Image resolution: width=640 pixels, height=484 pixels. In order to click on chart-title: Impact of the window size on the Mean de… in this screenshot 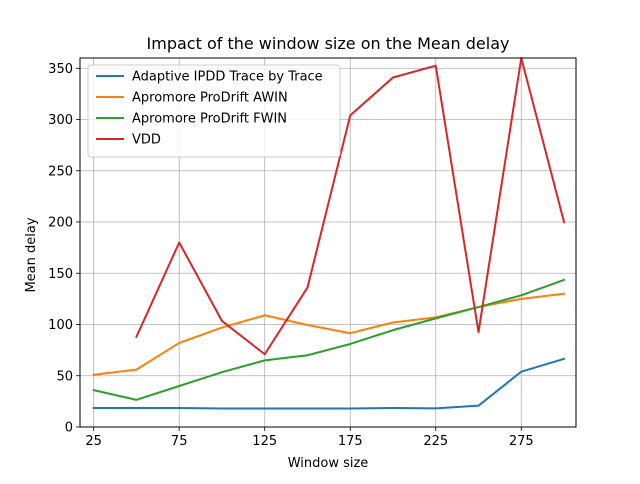, I will do `click(328, 43)`.